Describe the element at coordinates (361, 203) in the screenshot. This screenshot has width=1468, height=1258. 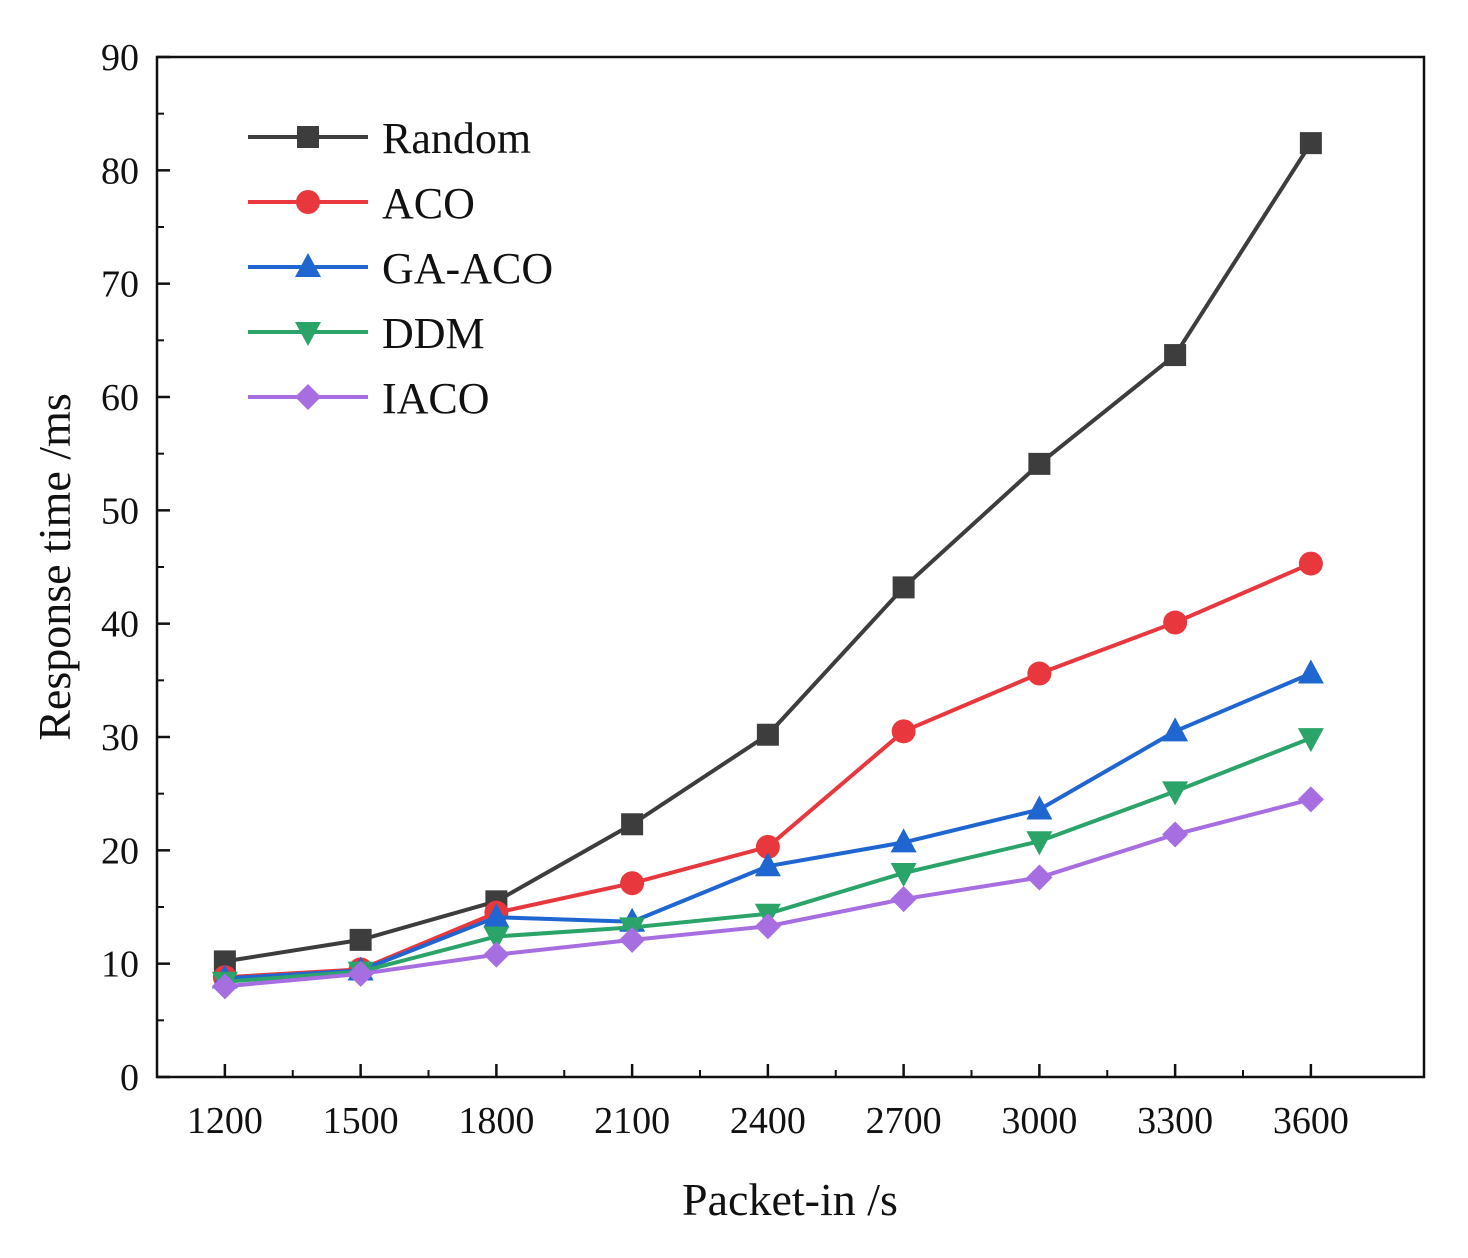
I see `legend-item-aco: ACO` at that location.